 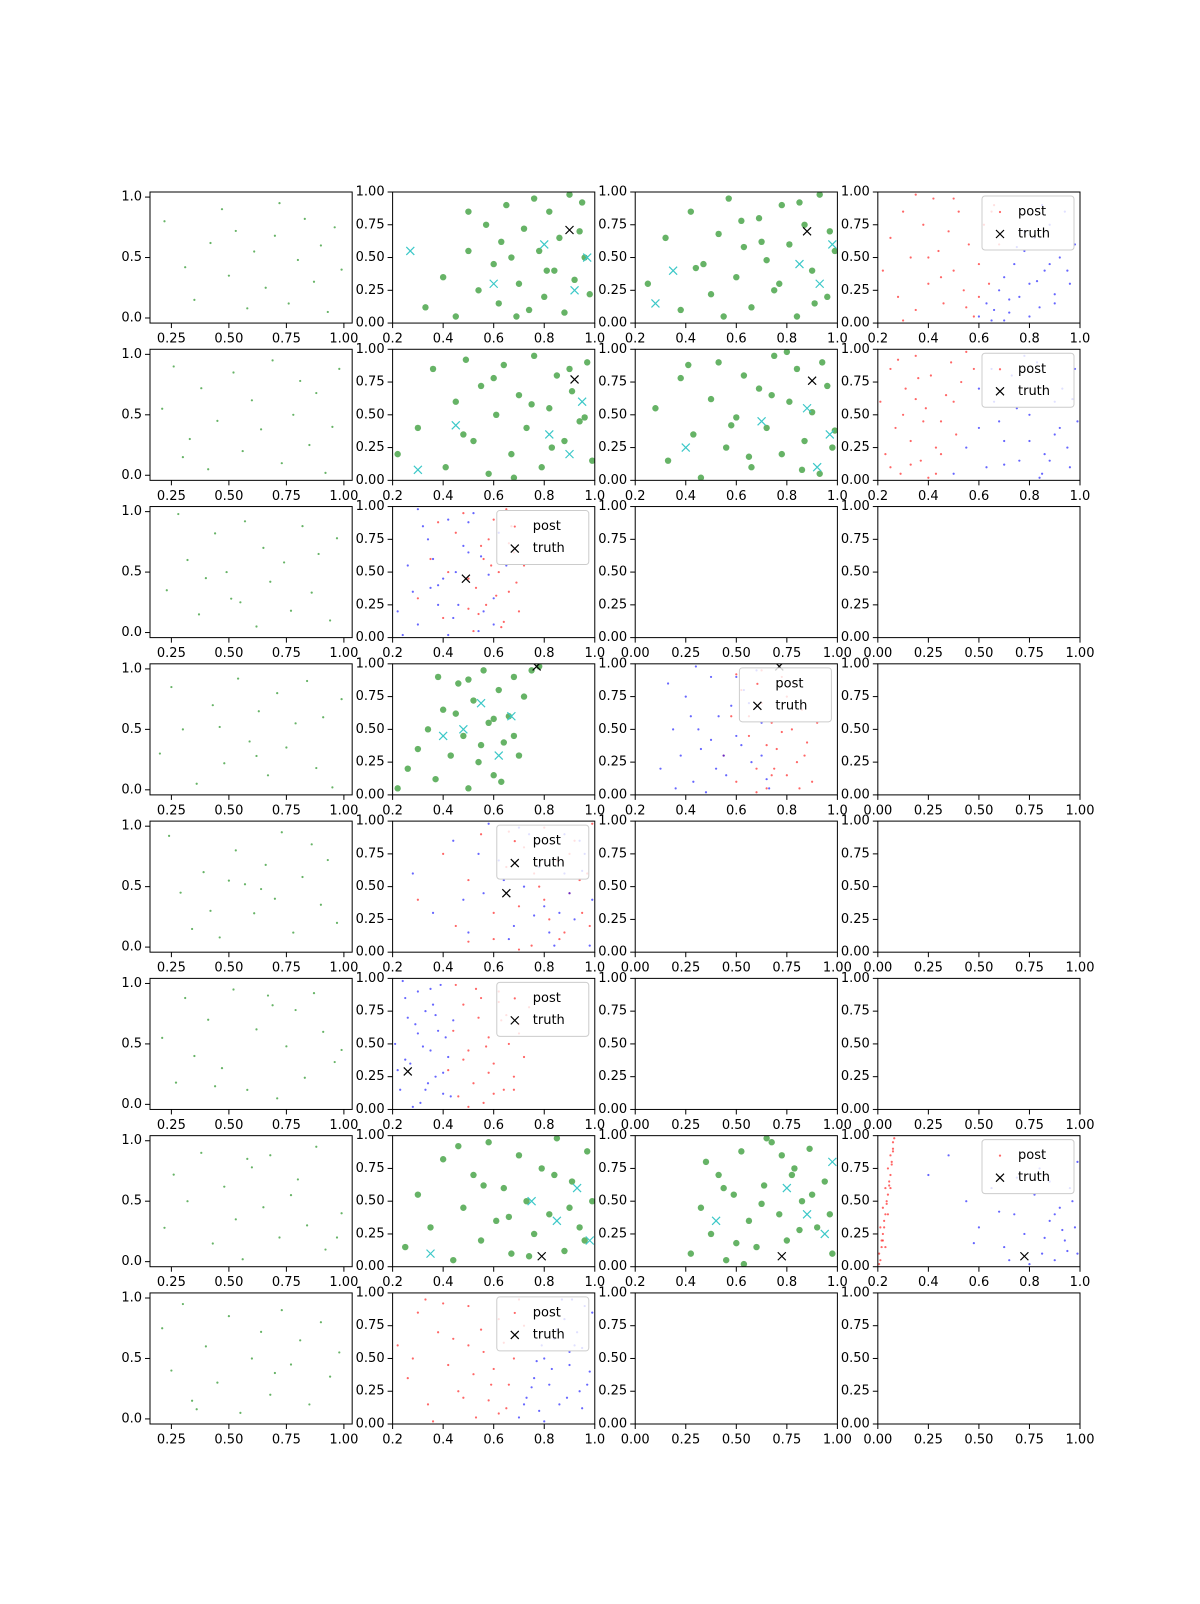 I want to click on y-tick-label: 0.0, so click(x=131, y=475).